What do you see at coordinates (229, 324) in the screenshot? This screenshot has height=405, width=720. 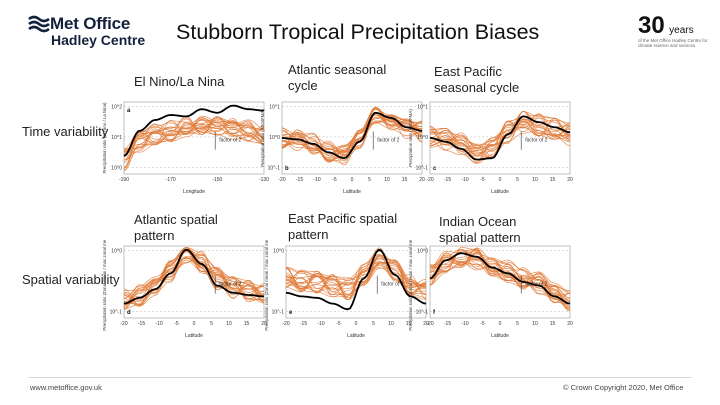 I see `chart-d-xtick: 10` at bounding box center [229, 324].